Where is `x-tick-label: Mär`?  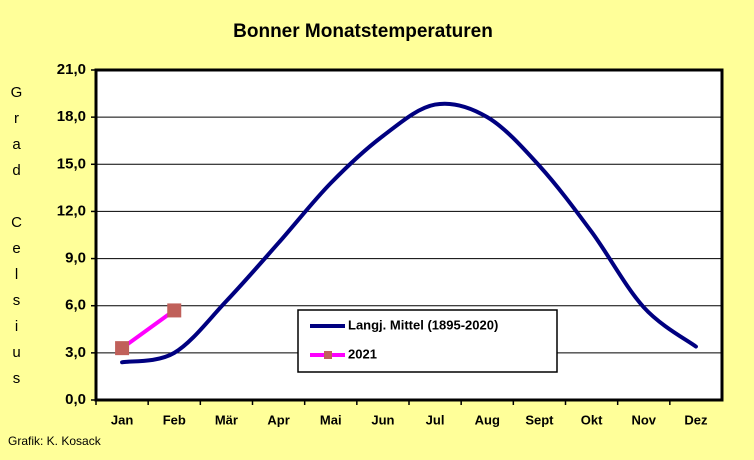 x-tick-label: Mär is located at coordinates (226, 419).